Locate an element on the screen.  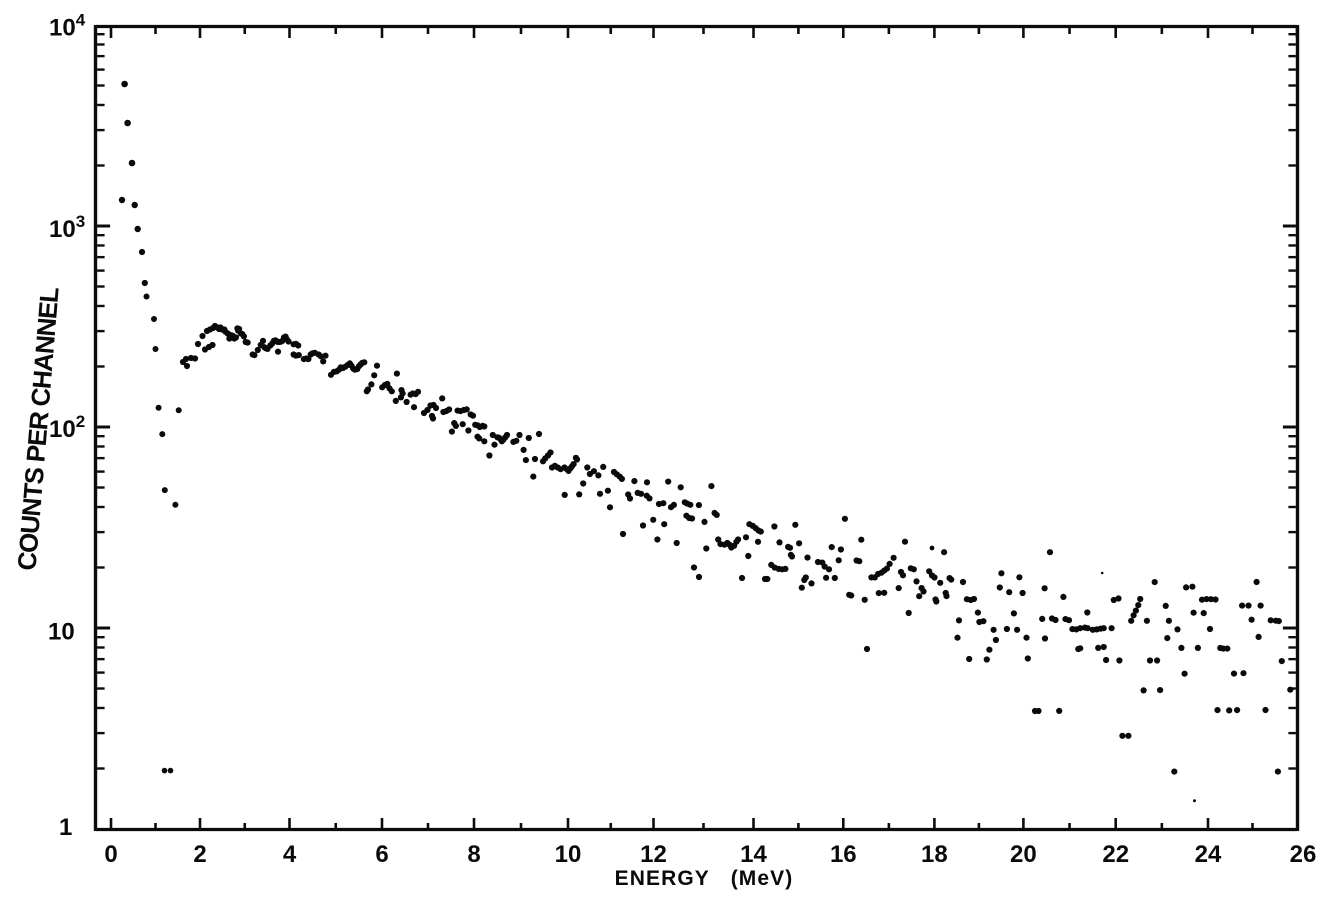
svg-text: 14 is located at coordinates (753, 854).